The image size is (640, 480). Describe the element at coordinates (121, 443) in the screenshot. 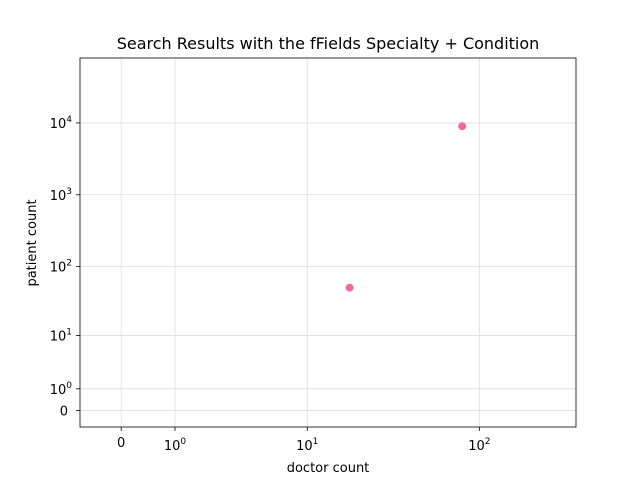

I see `x-tick-label-0: 0` at that location.